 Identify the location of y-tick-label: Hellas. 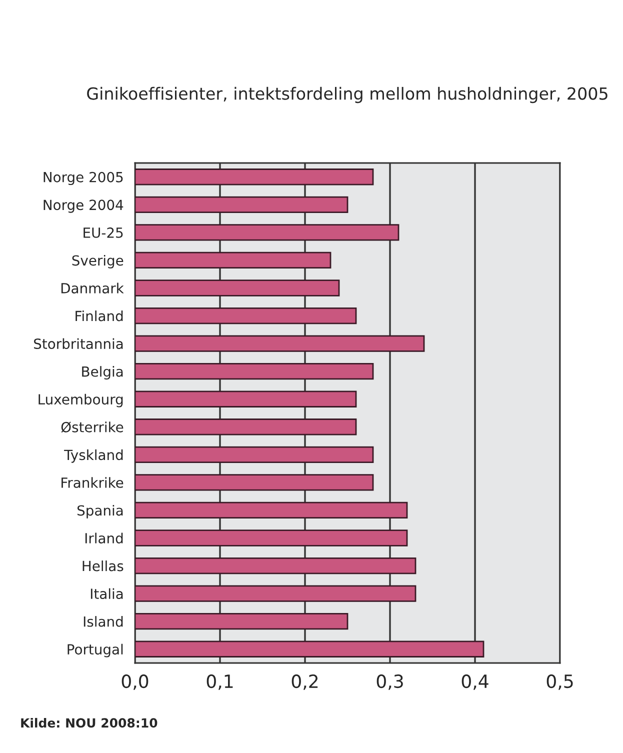
(103, 566).